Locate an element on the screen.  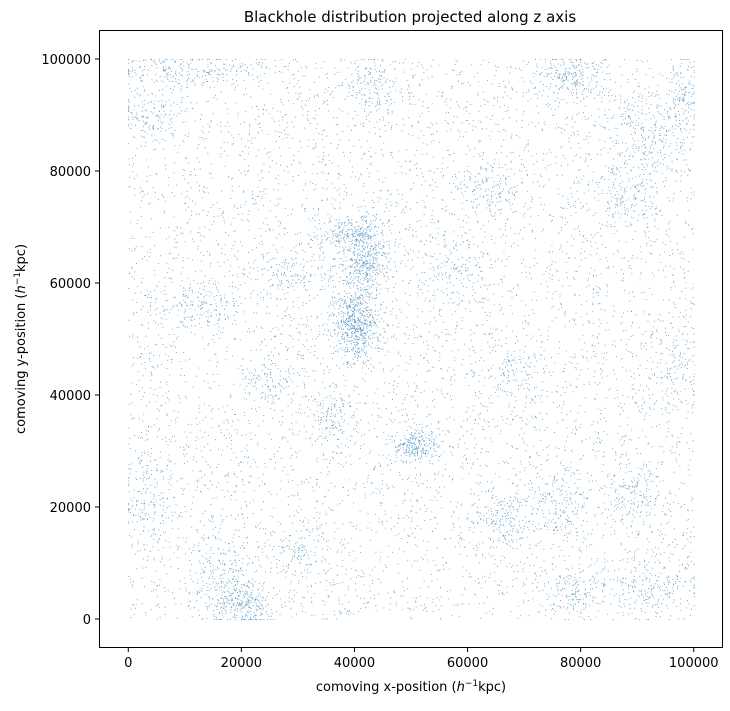
x-axis-ticks: 0 20000 40000 60000 80000 100000 is located at coordinates (421, 659).